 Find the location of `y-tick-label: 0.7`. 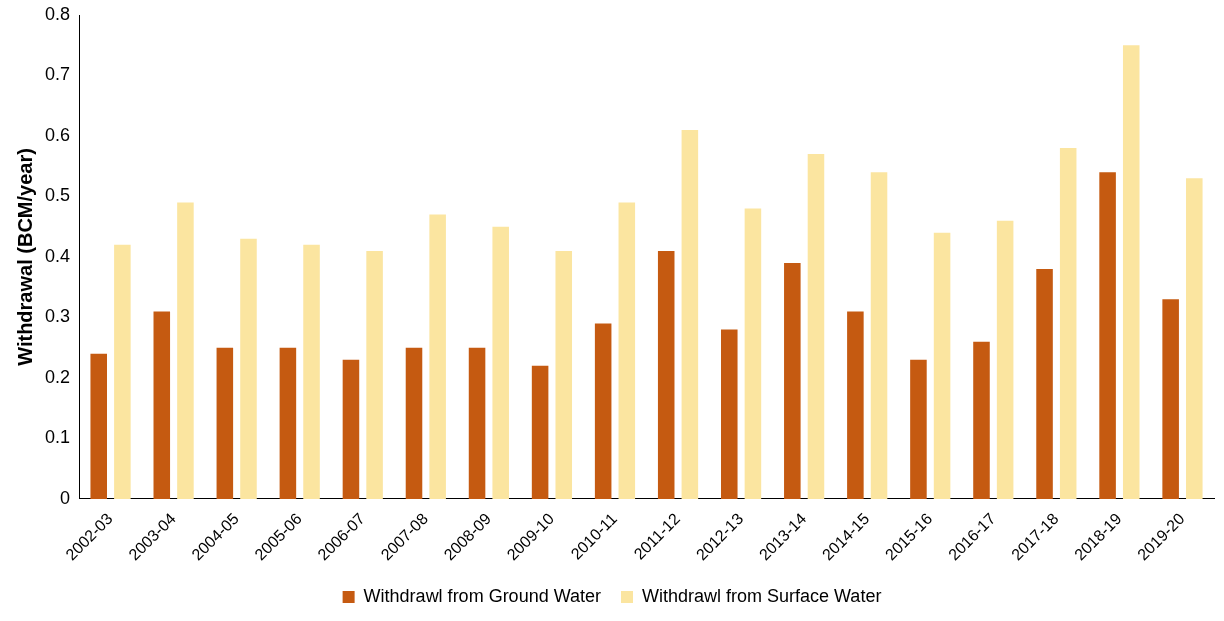

y-tick-label: 0.7 is located at coordinates (57, 74).